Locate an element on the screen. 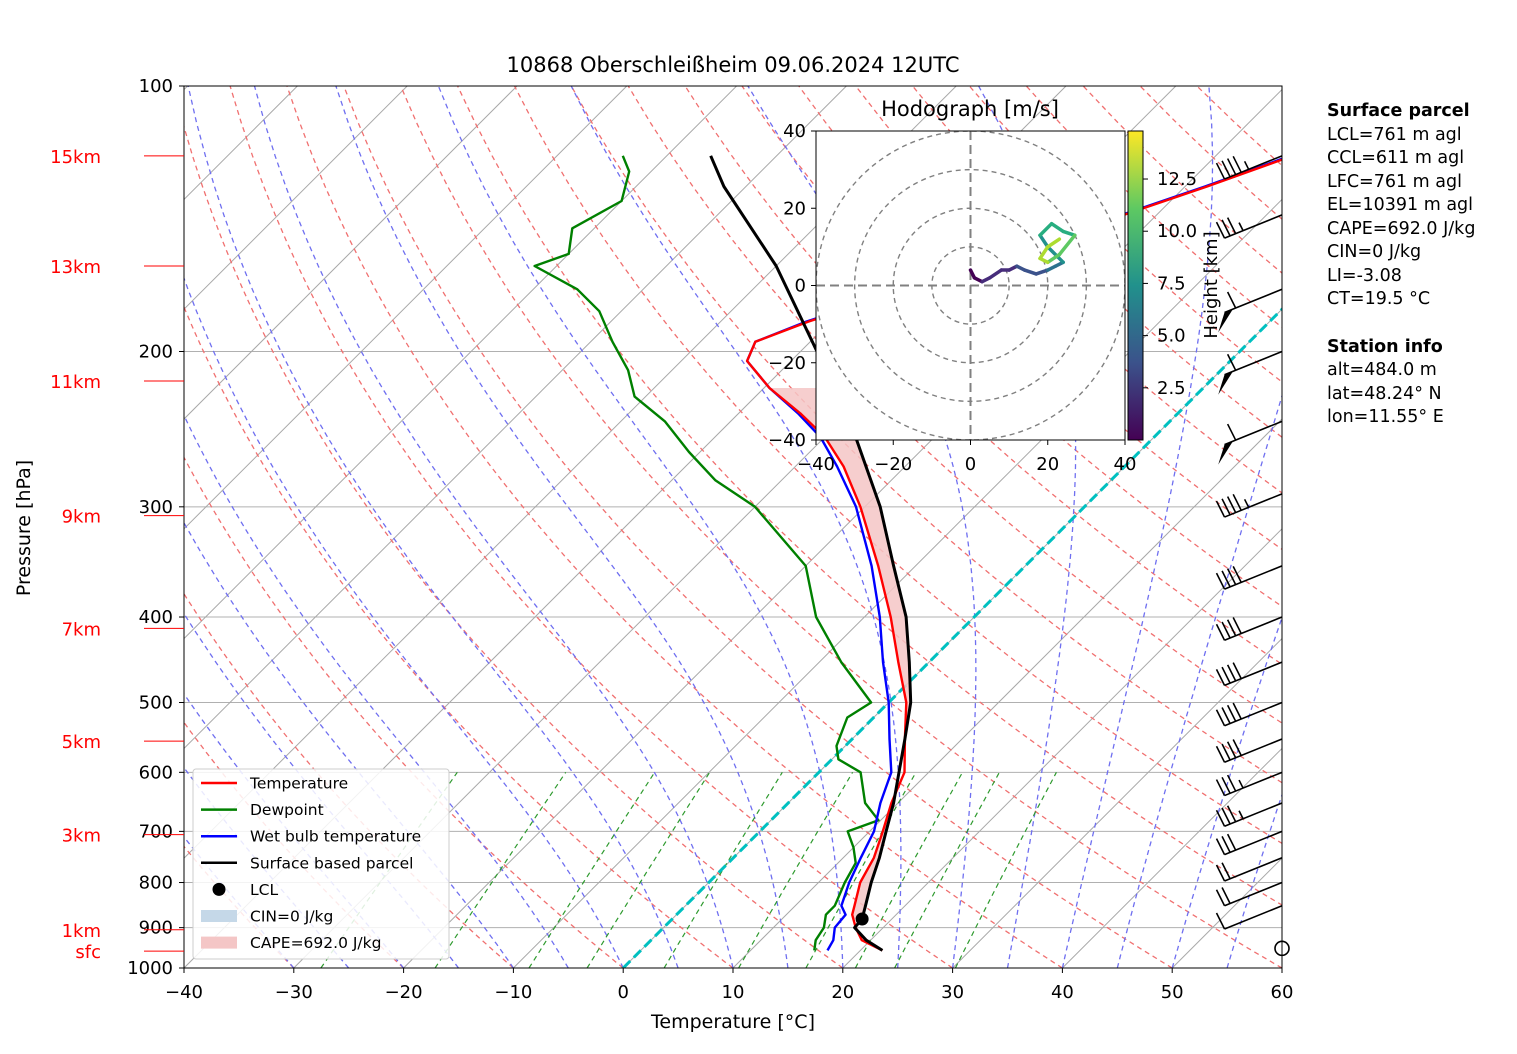 Image resolution: width=1517 pixels, height=1054 pixels. y-tick-label: 1000 is located at coordinates (150, 968).